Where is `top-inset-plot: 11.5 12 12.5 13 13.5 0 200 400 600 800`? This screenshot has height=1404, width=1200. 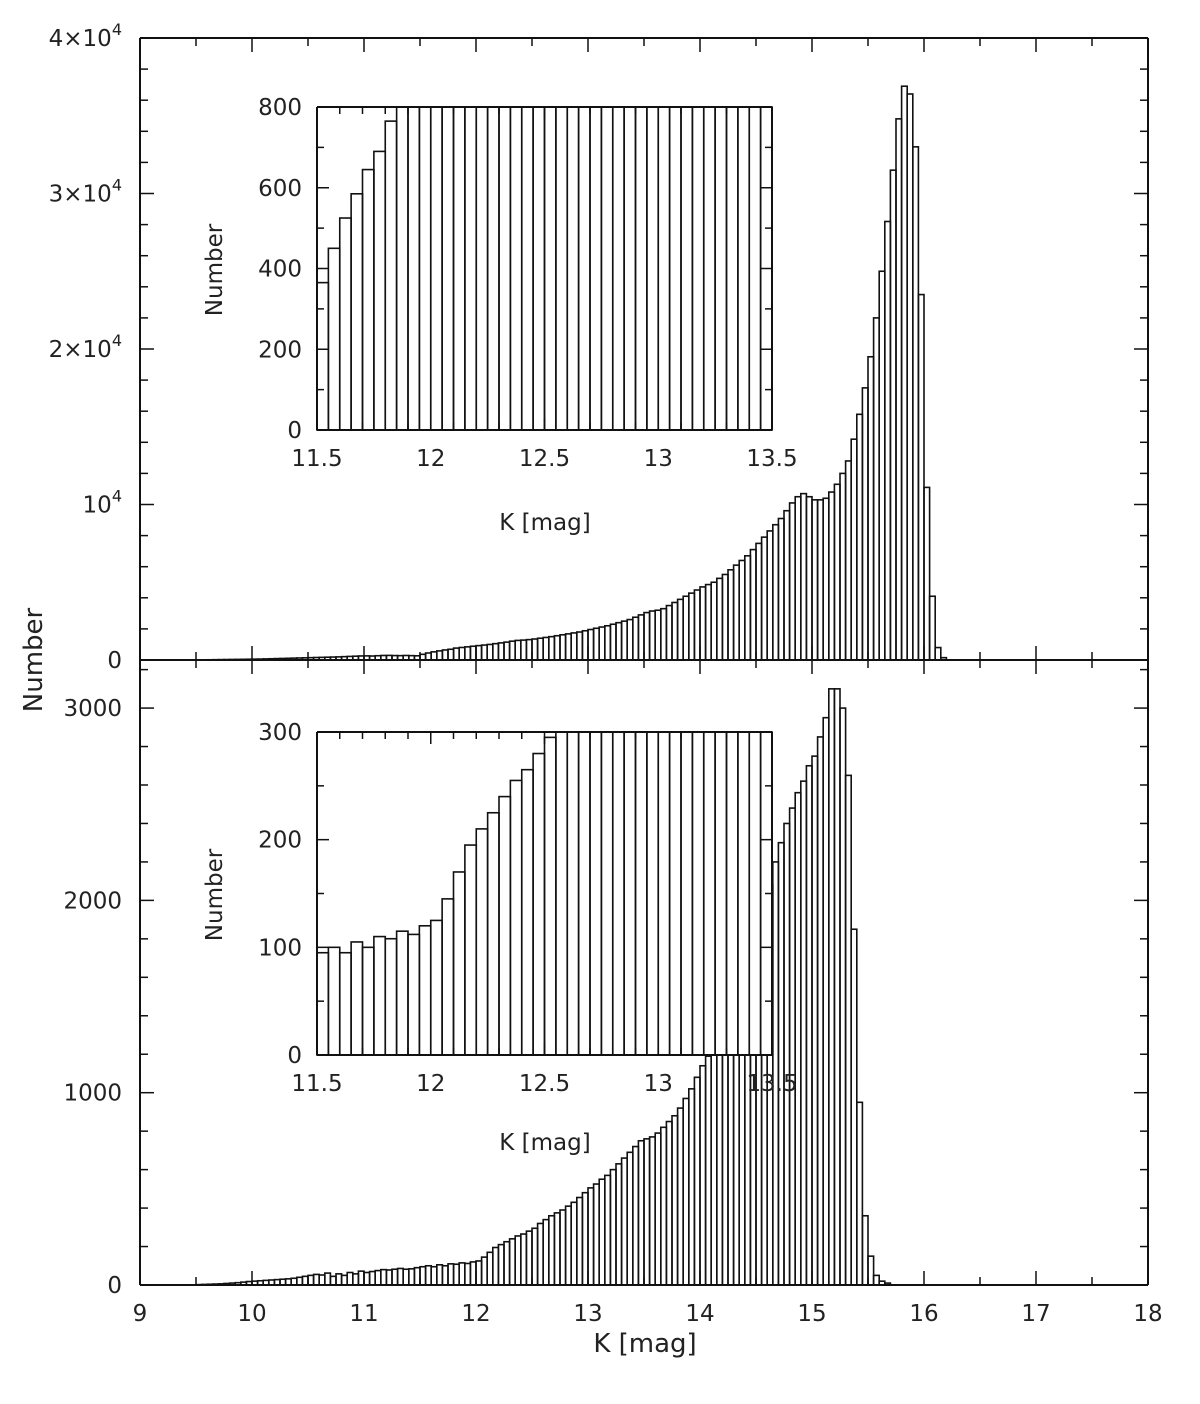
top-inset-plot: 11.5 12 12.5 13 13.5 0 200 400 600 800 is located at coordinates (528, 283).